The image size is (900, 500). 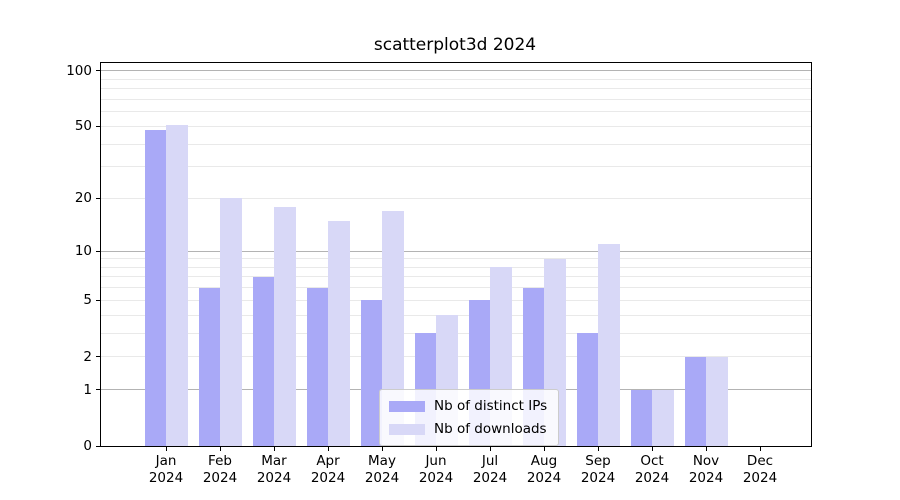 What do you see at coordinates (407, 406) in the screenshot?
I see `legend-swatch-distinct-ips` at bounding box center [407, 406].